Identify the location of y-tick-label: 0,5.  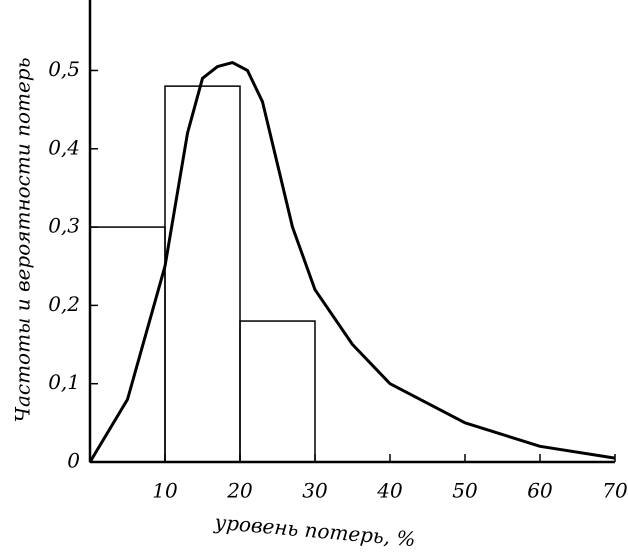
(64, 69).